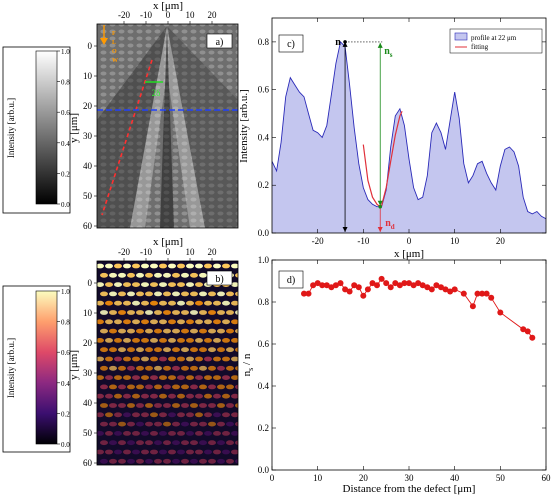  What do you see at coordinates (124, 252) in the screenshot?
I see `x-tick-label: -20` at bounding box center [124, 252].